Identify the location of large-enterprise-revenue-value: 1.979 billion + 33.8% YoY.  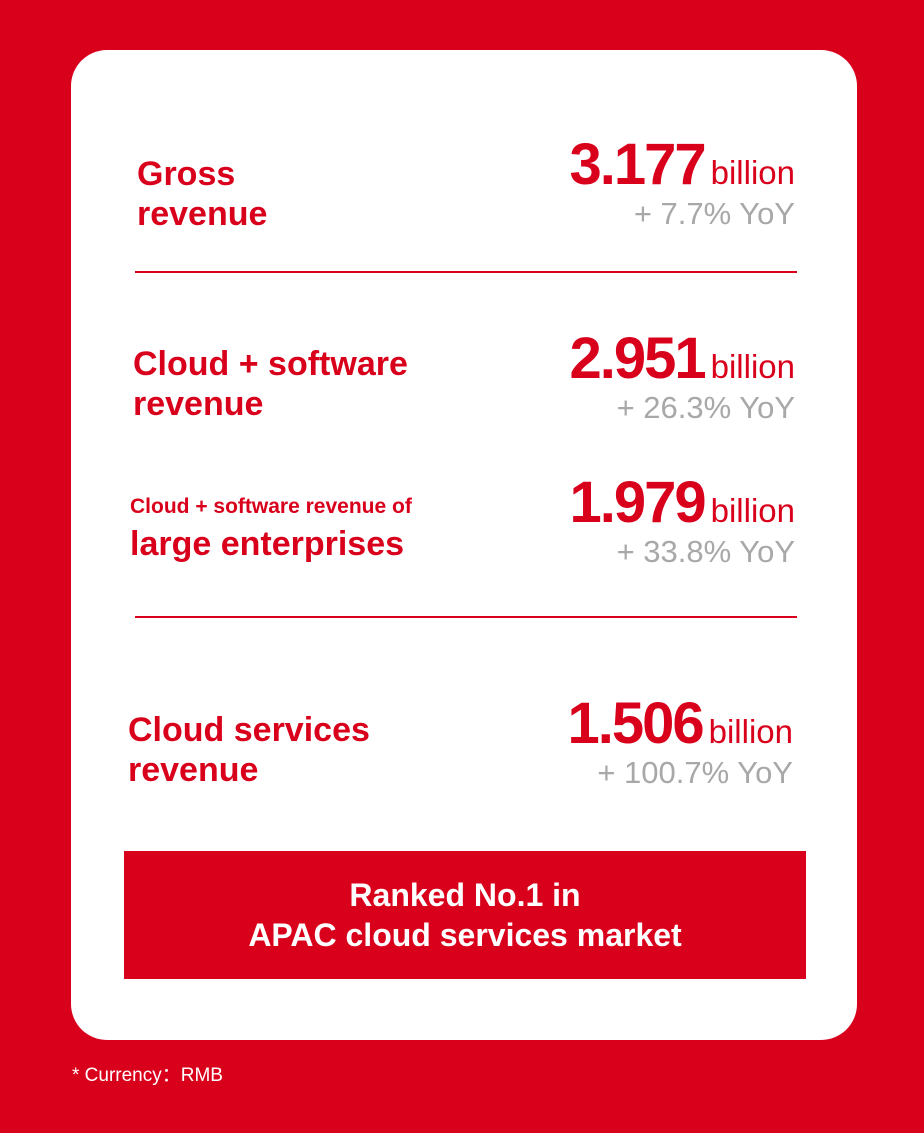
(682, 521).